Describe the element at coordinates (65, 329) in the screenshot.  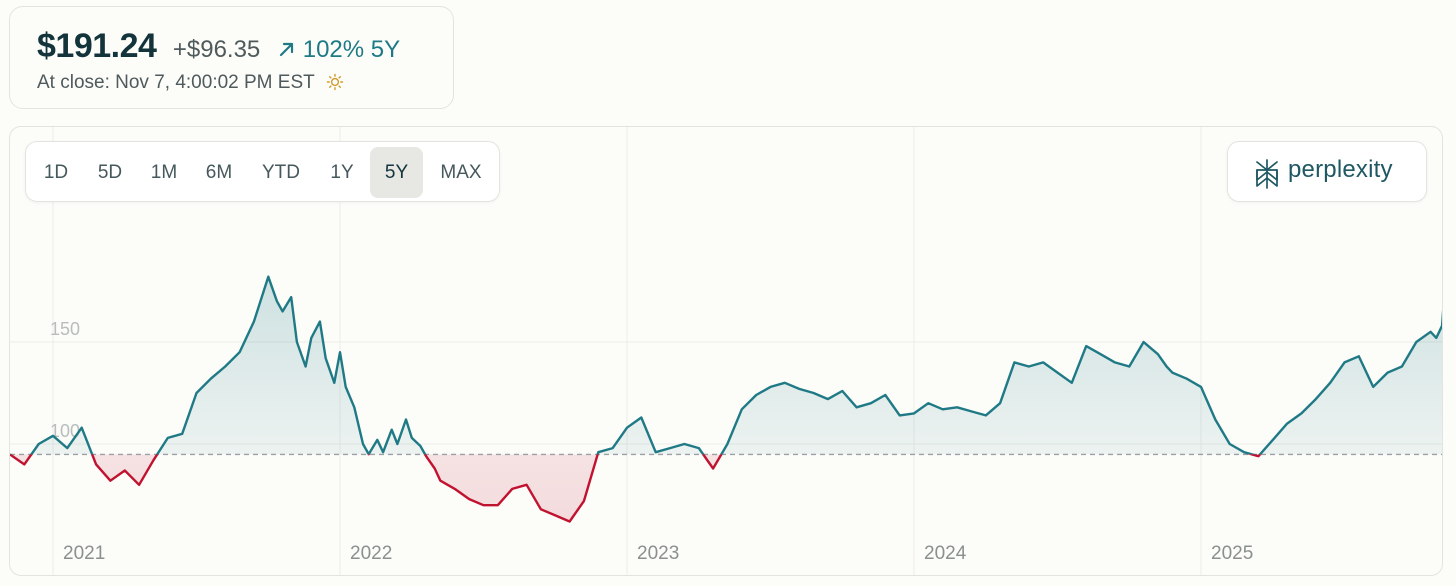
I see `y-tick-label: 150` at that location.